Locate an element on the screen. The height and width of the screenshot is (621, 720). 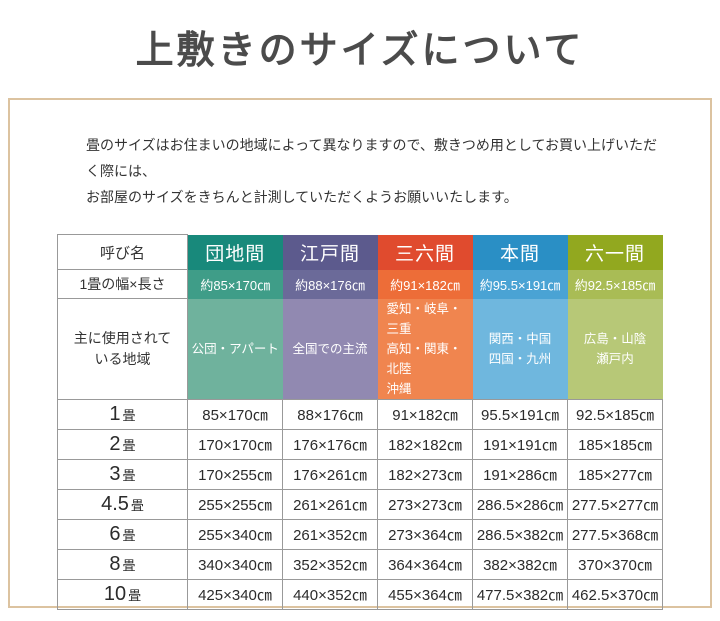
size-cell: 261×261㎝ is located at coordinates (330, 504).